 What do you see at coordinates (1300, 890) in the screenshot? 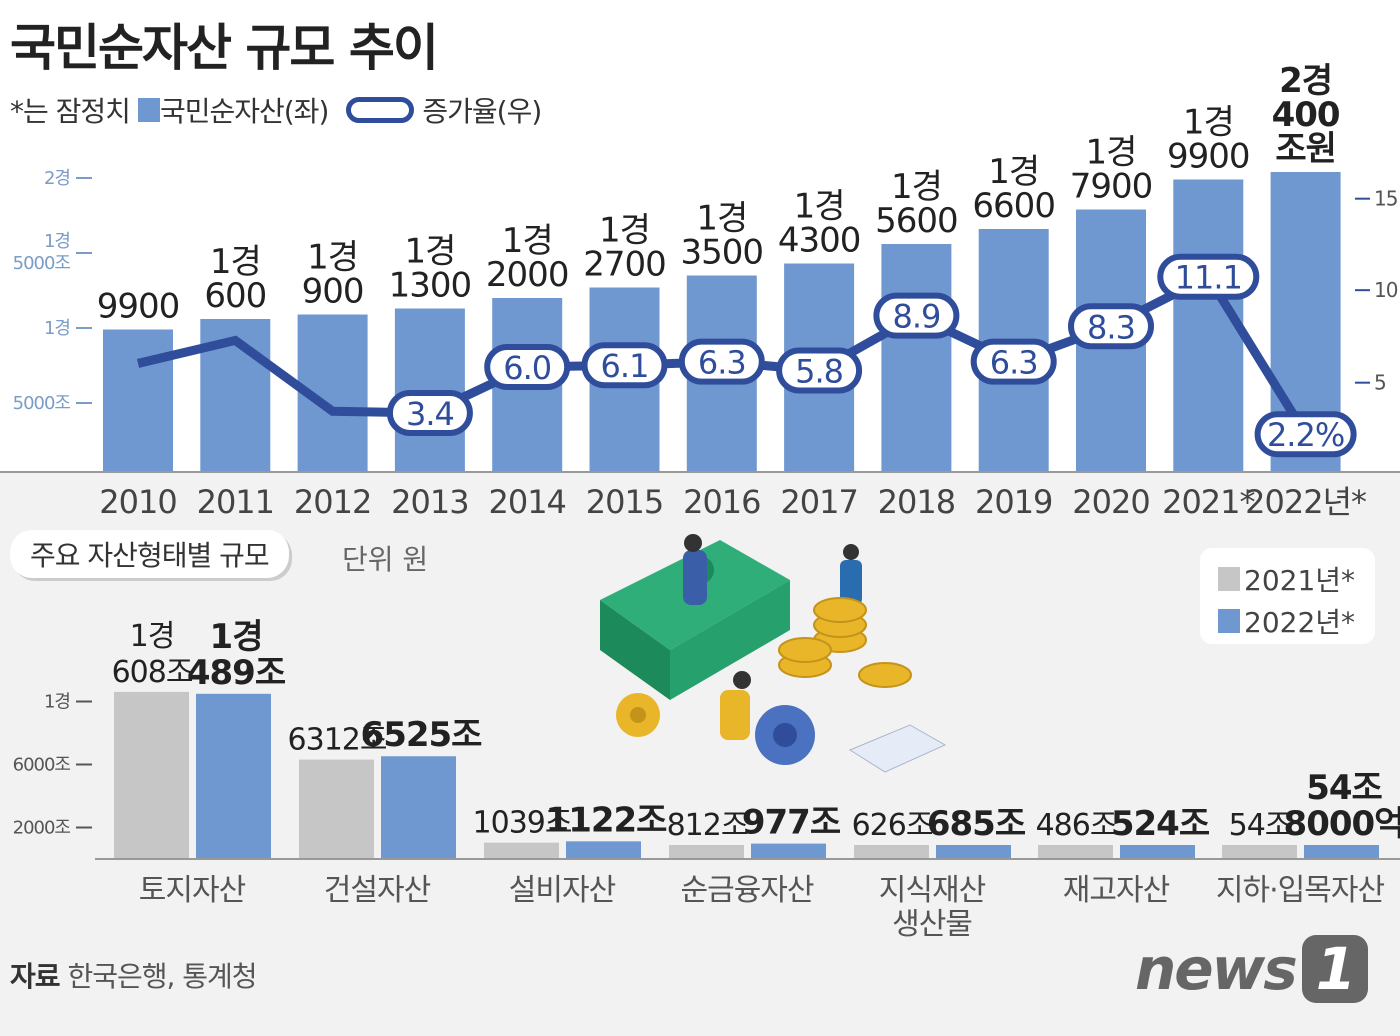
I see `asset-category-label: 지하·입목자산` at bounding box center [1300, 890].